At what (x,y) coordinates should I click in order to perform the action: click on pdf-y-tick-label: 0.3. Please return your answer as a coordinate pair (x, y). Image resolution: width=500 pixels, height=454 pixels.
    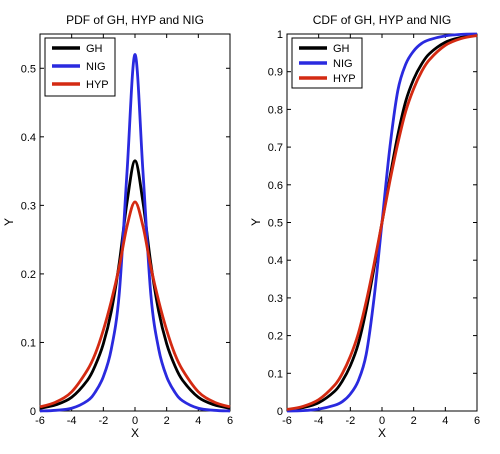
    Looking at the image, I should click on (28, 206).